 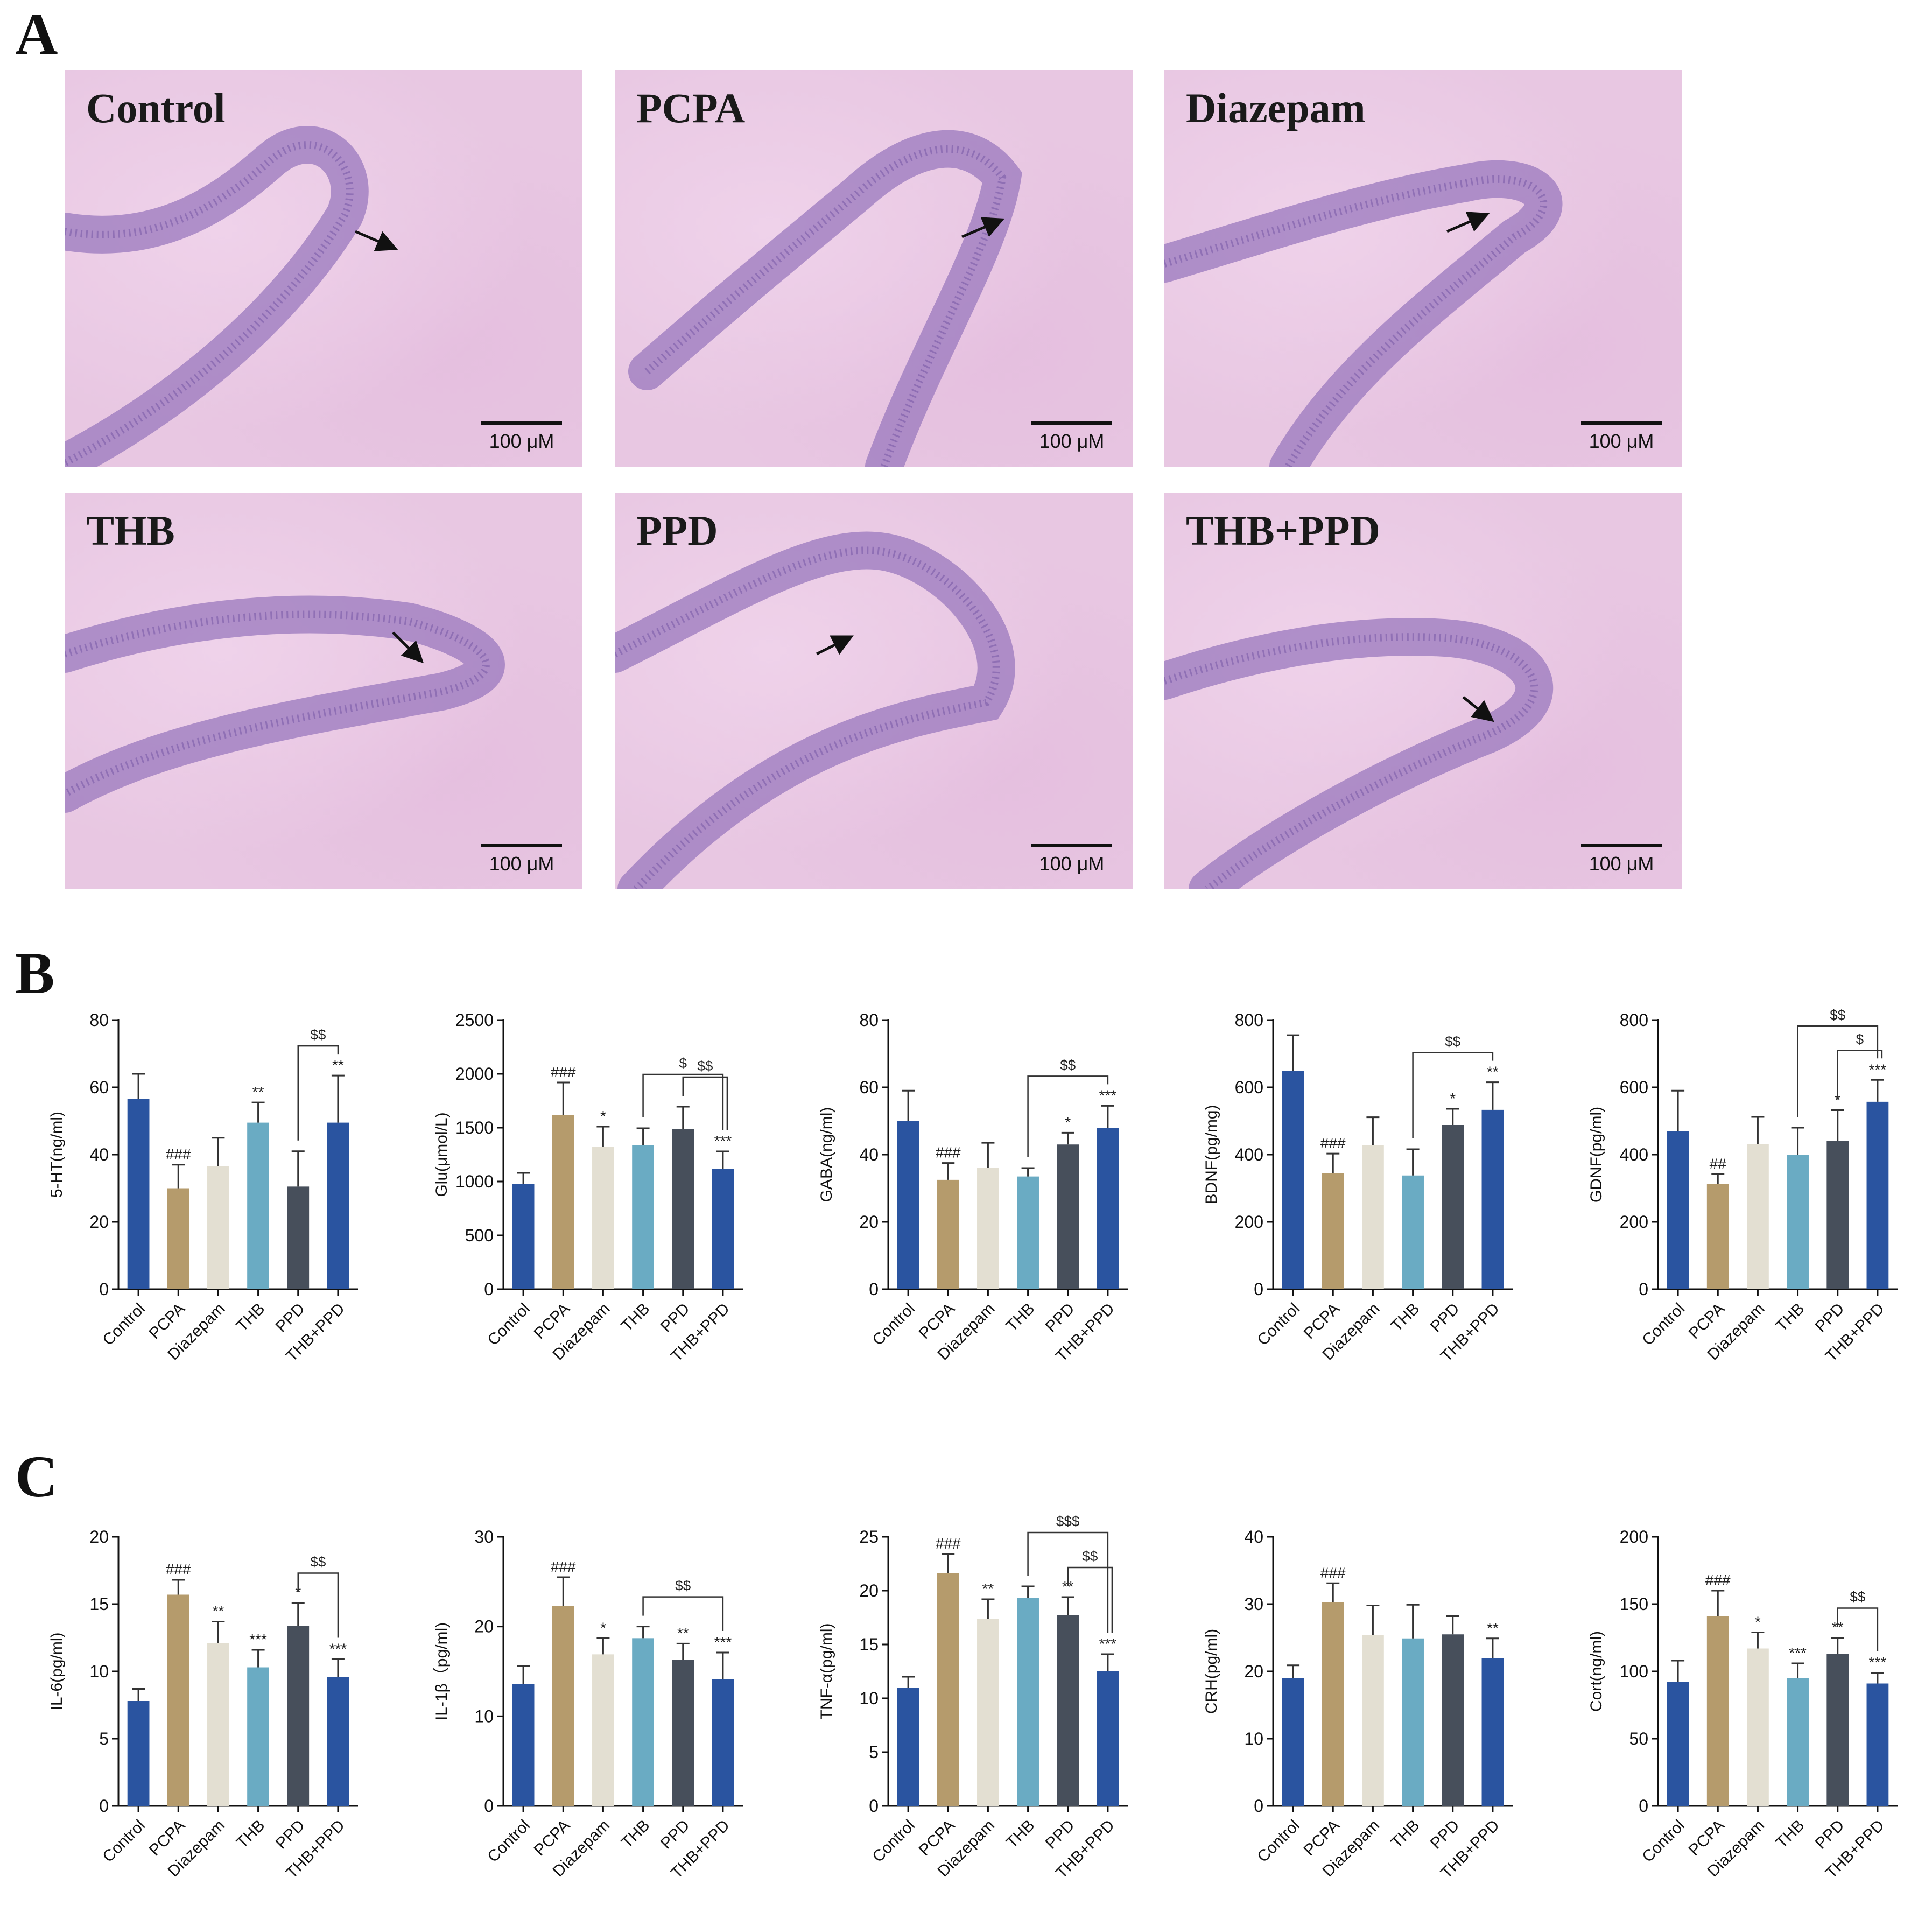 What do you see at coordinates (474, 1182) in the screenshot?
I see `y-tick-label: 1000` at bounding box center [474, 1182].